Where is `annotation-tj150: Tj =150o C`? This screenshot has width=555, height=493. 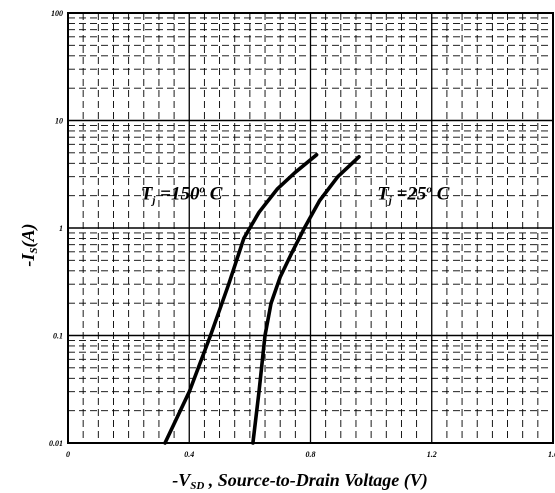 annotation-tj150: Tj =150o C is located at coordinates (182, 194).